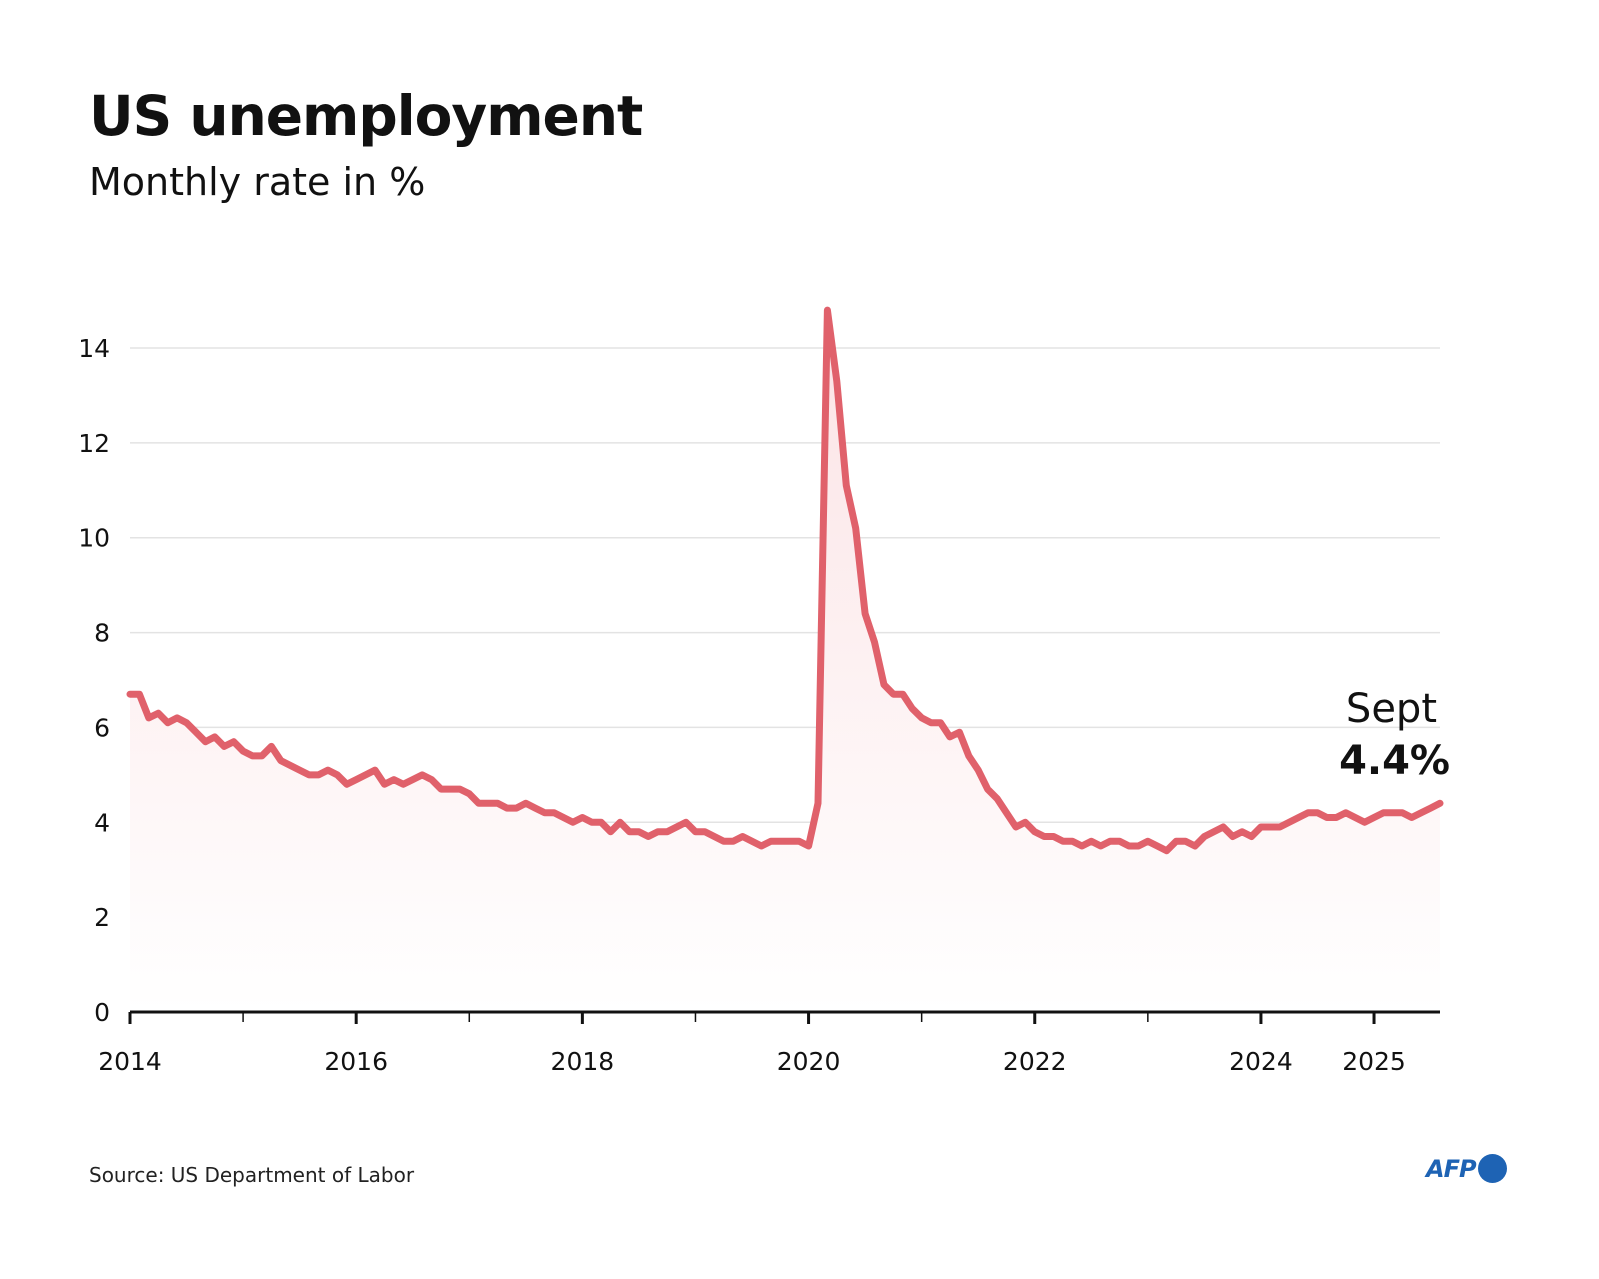 This screenshot has height=1279, width=1599. What do you see at coordinates (102, 917) in the screenshot?
I see `y-tick-label-2: 2` at bounding box center [102, 917].